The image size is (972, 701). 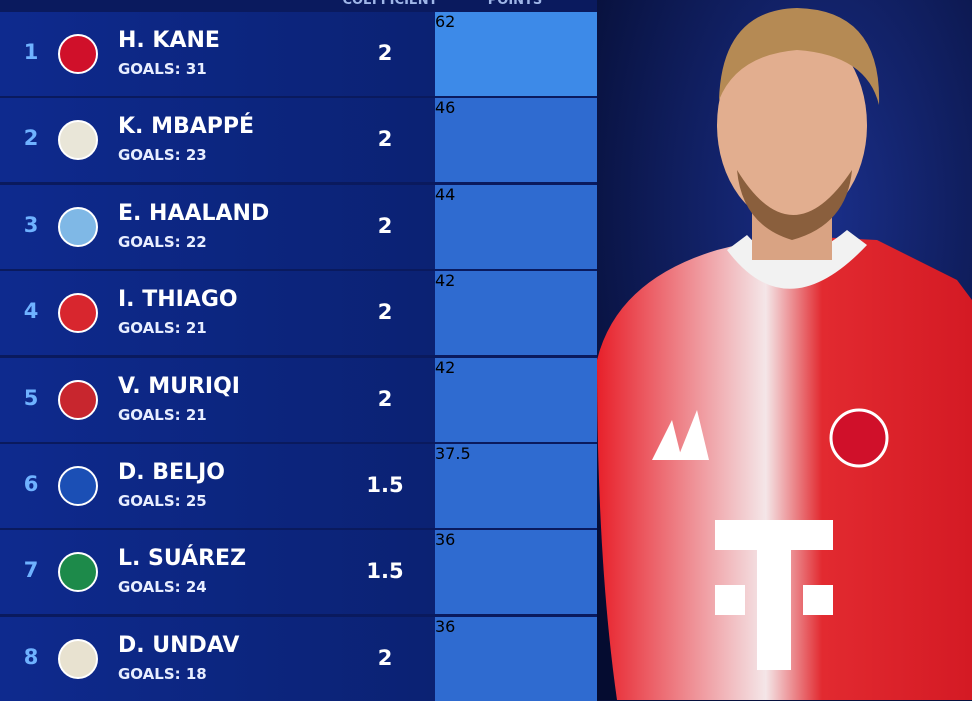 What do you see at coordinates (298, 399) in the screenshot?
I see `table-row: 5 V. MURIQI GOALS: 21 2 42` at bounding box center [298, 399].